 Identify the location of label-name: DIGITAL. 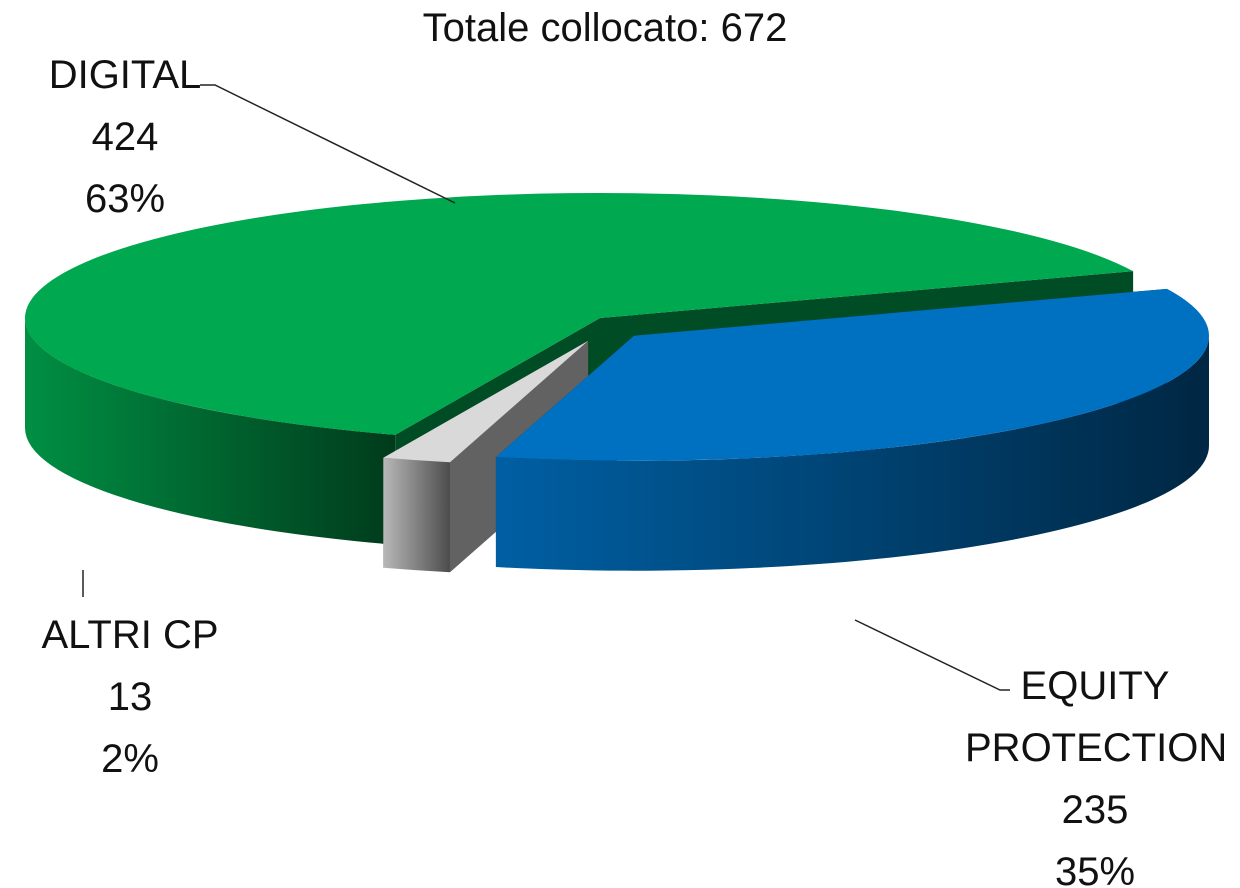
(125, 75).